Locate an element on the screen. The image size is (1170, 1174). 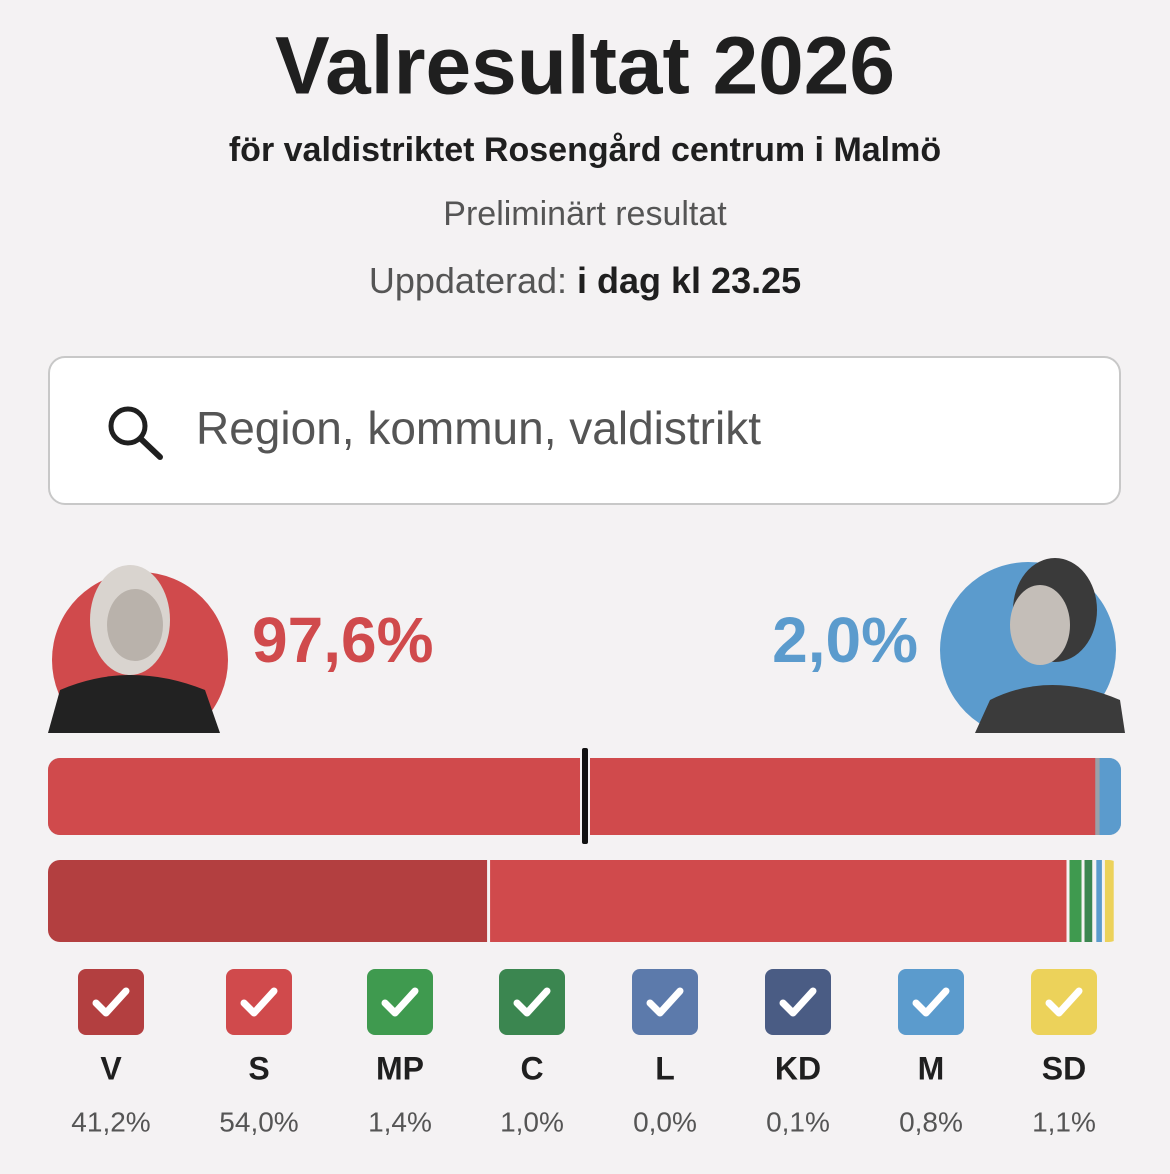
party-percent: 0,0% is located at coordinates (665, 1121).